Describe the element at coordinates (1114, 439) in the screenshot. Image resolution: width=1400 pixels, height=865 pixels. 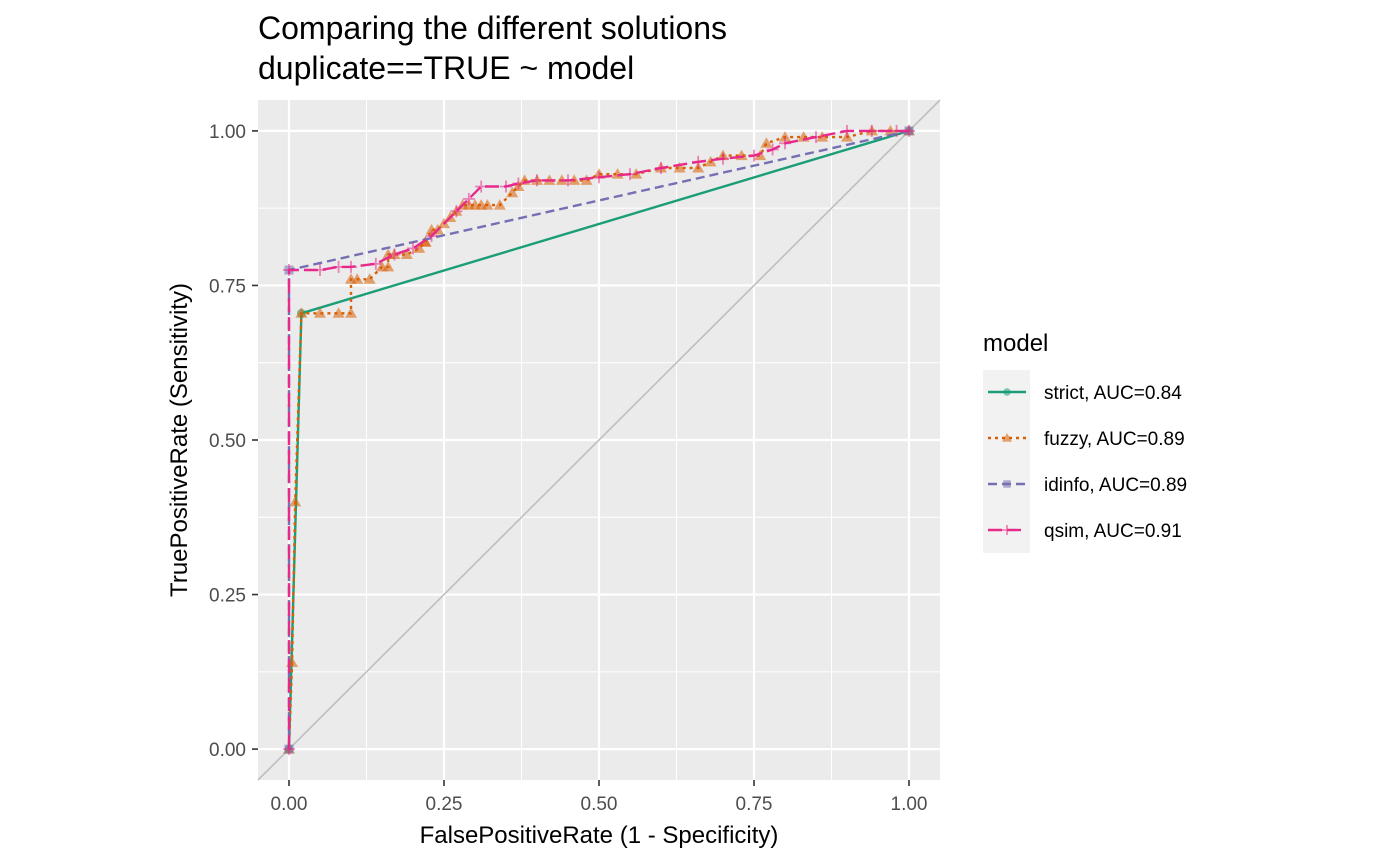
I see `legend-label: fuzzy, AUC=0.89` at that location.